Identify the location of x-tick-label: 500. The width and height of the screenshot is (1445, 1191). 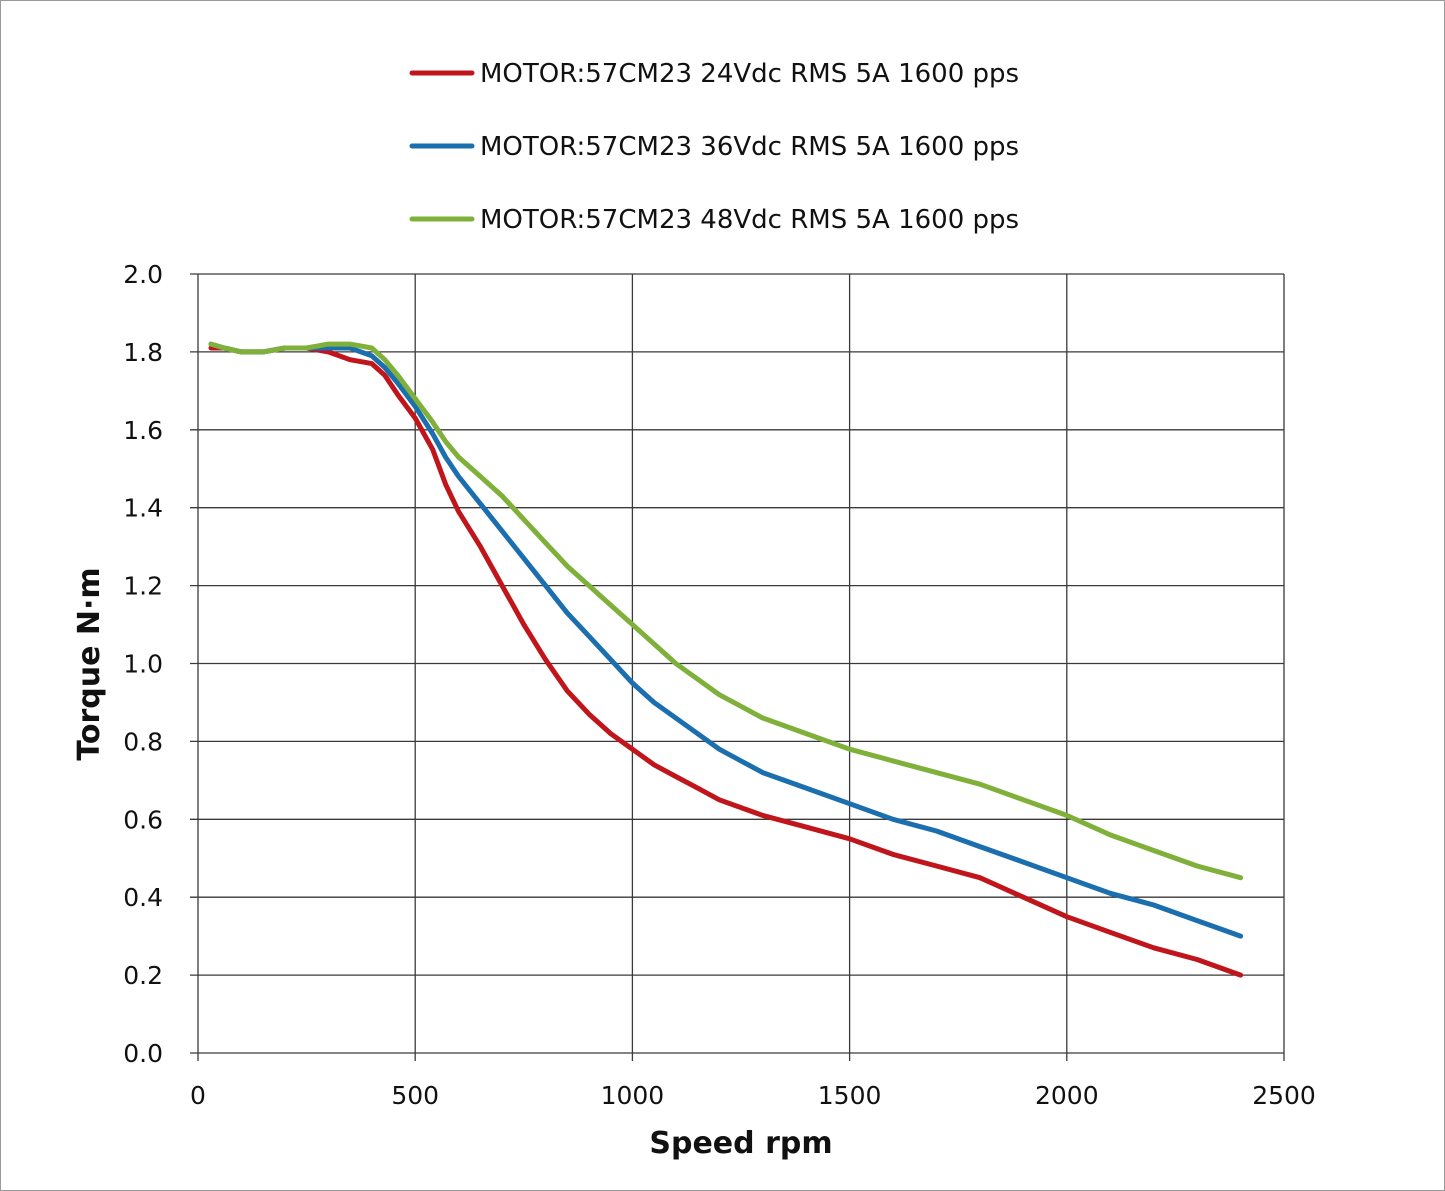
(415, 1095).